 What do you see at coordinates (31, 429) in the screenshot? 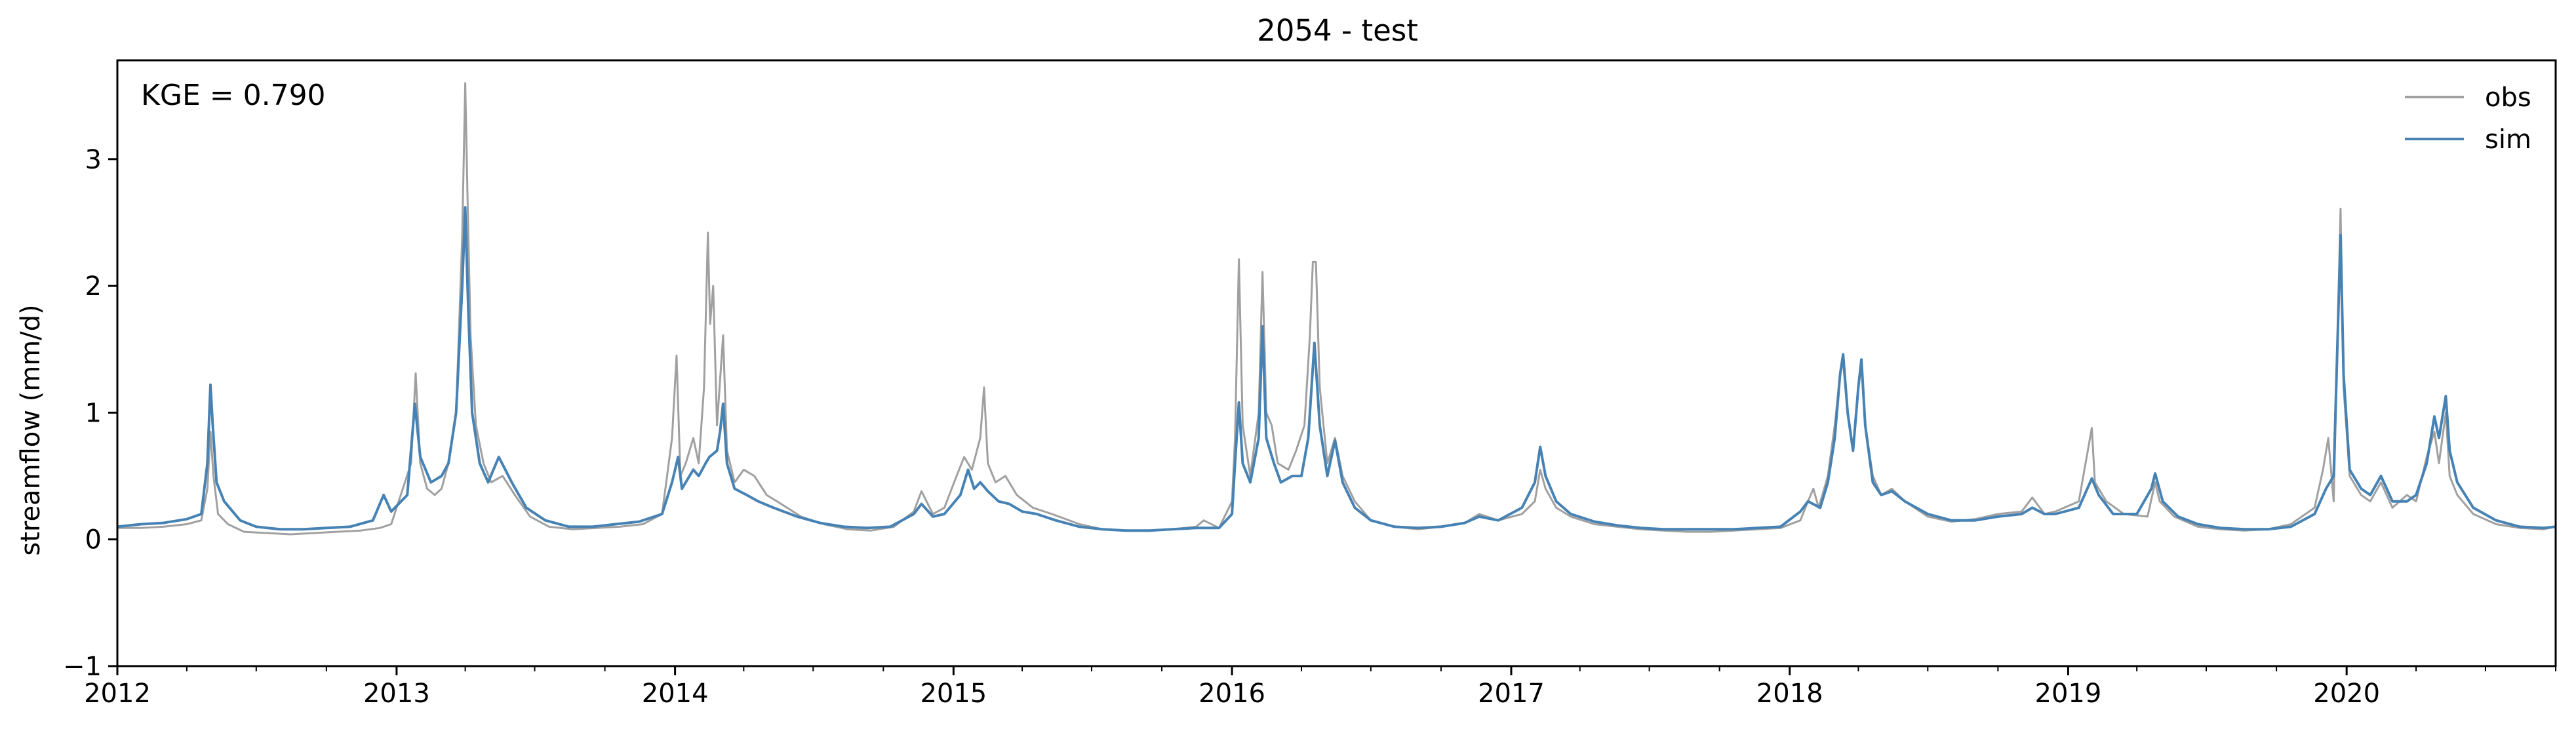
I see `y-axis-label: streamflow (mm/d)` at bounding box center [31, 429].